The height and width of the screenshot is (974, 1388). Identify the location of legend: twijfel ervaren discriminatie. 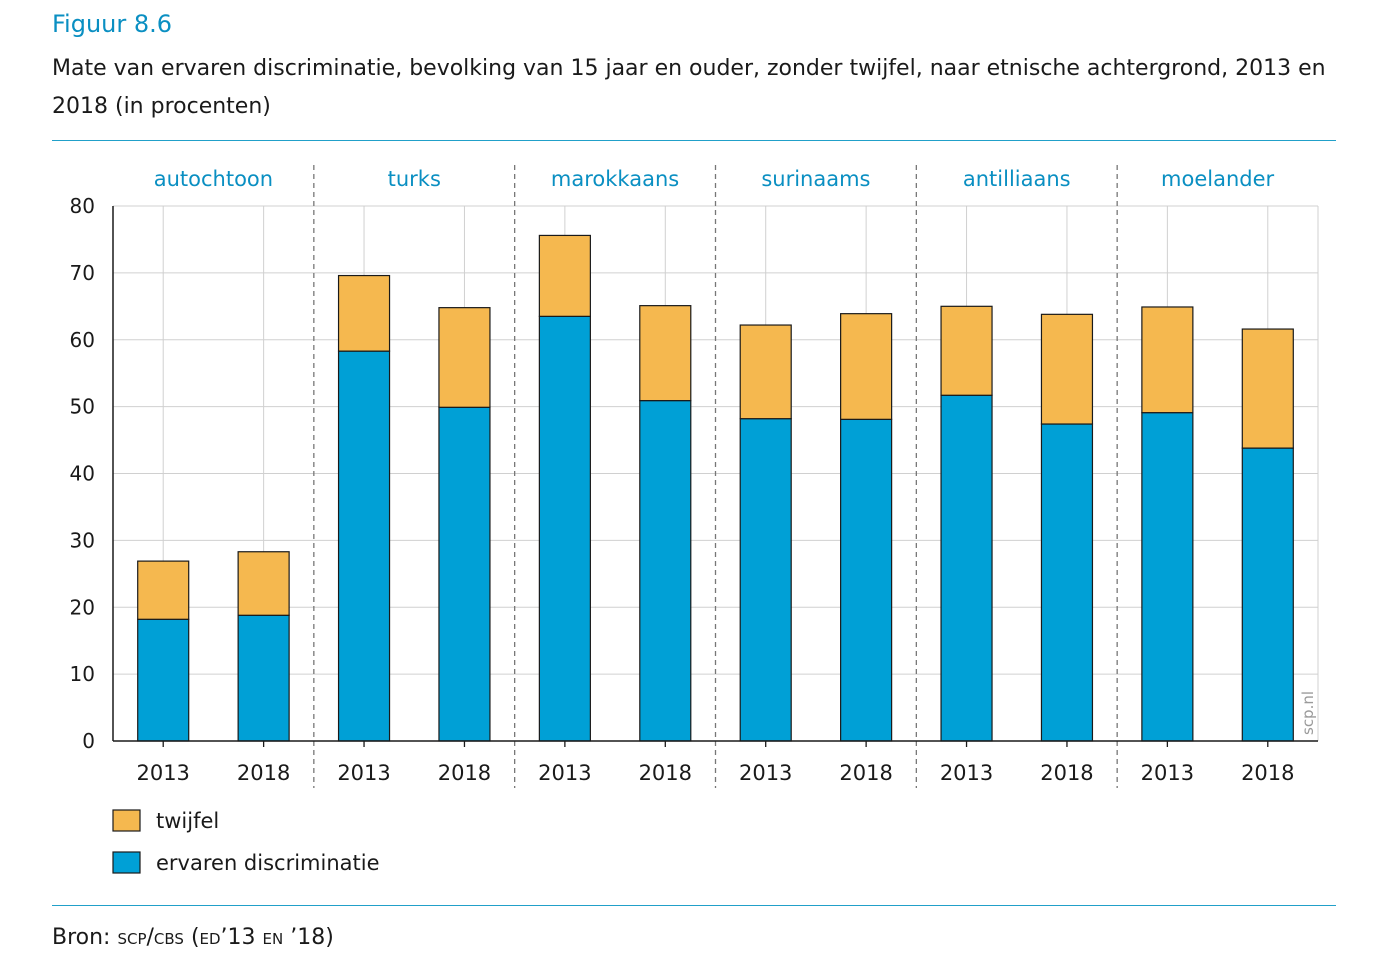
(246, 842).